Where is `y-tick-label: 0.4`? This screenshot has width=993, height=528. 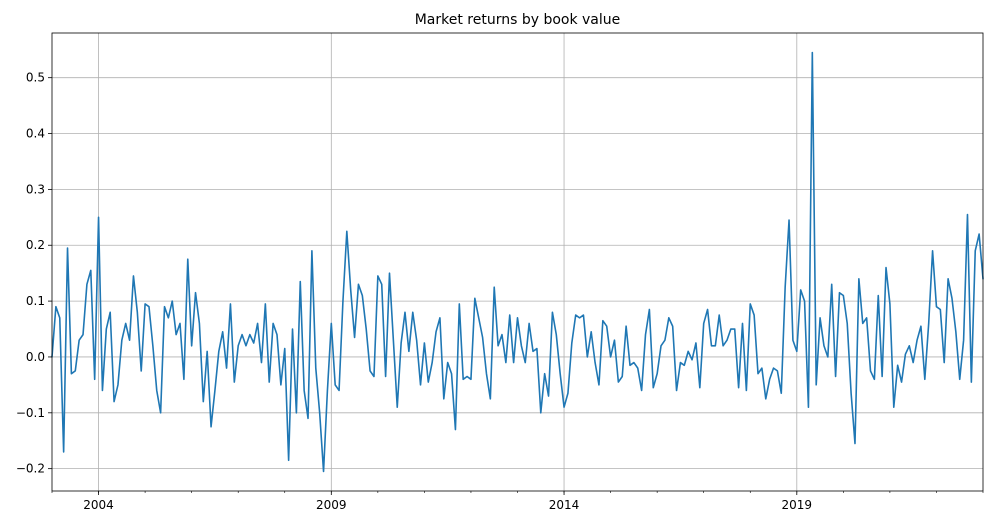 y-tick-label: 0.4 is located at coordinates (35, 134).